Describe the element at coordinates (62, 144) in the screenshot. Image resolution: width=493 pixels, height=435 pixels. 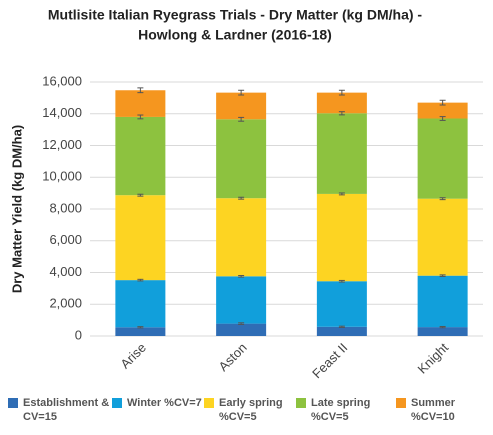
I see `y-tick-label: 12,000` at that location.